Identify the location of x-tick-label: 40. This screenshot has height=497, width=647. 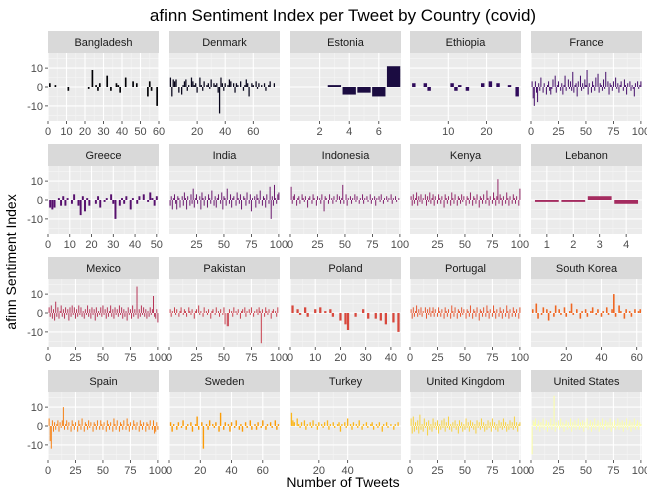
(601, 358).